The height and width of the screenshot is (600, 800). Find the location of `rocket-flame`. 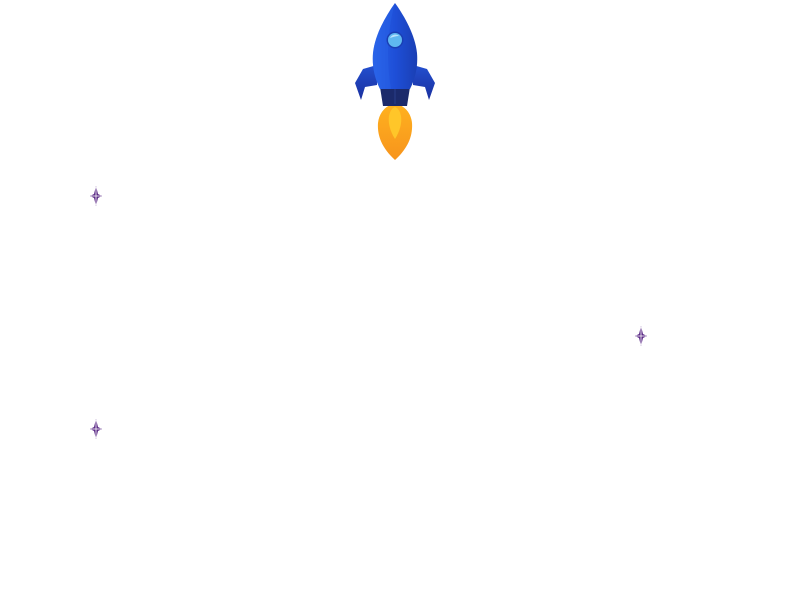

rocket-flame is located at coordinates (395, 131).